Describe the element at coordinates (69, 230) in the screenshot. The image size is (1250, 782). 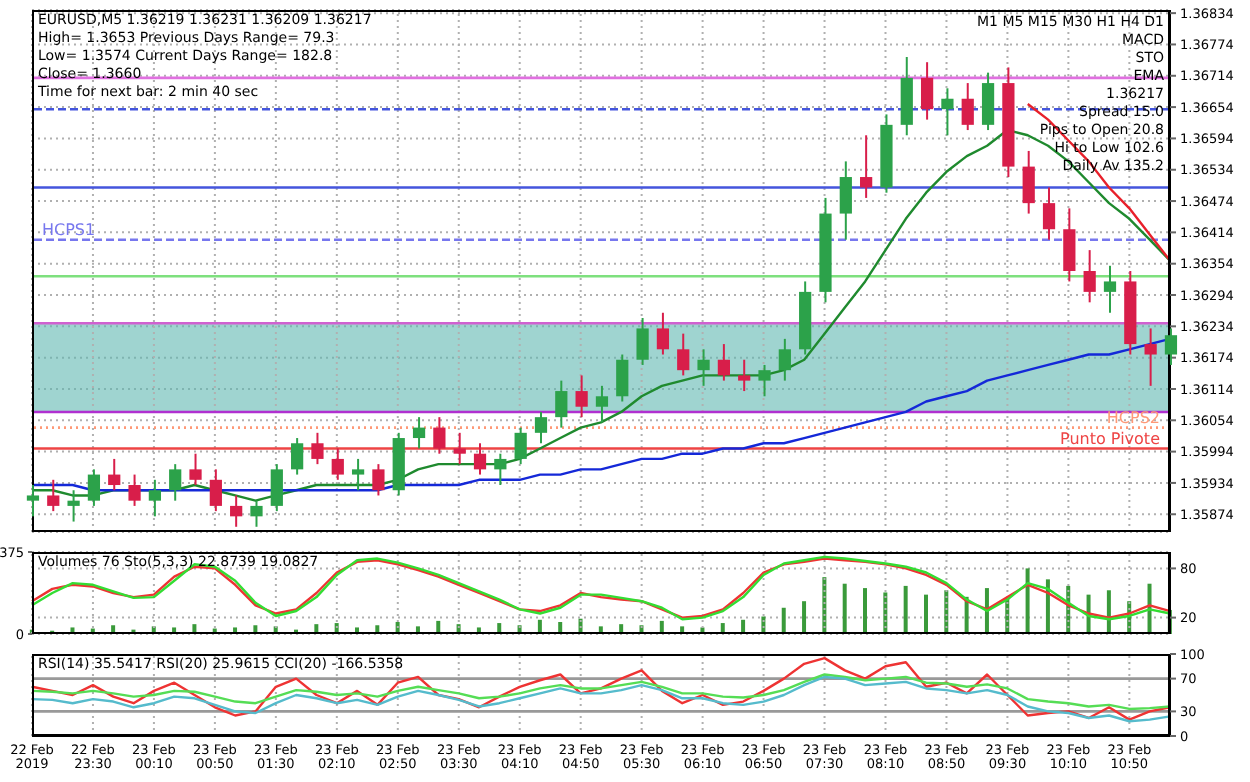
I see `ref-line-label: HCPS1` at that location.